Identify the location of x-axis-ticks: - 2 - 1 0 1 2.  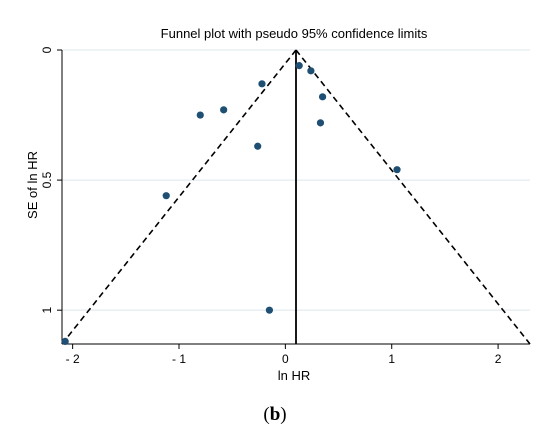
(284, 355).